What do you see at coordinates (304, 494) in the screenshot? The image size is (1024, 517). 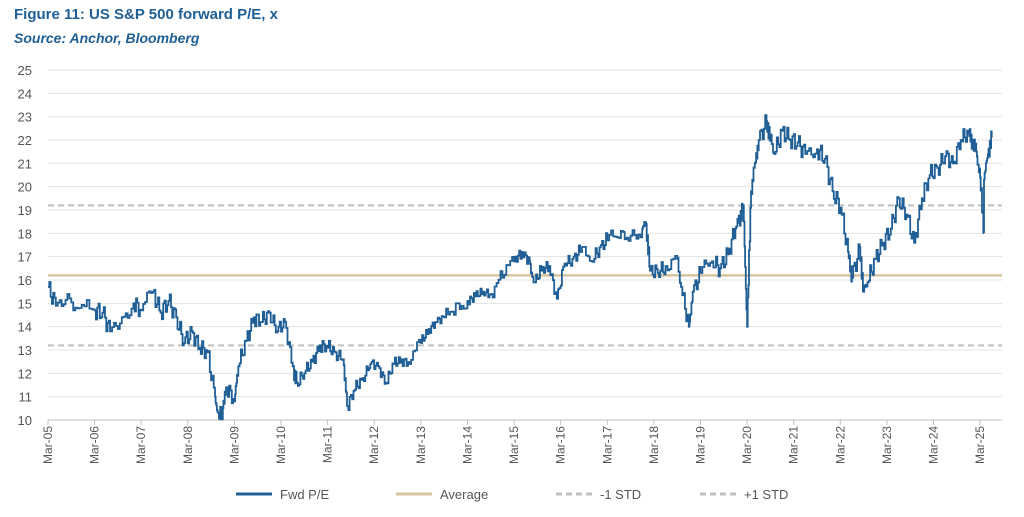 I see `legend-label: Fwd P/E` at bounding box center [304, 494].